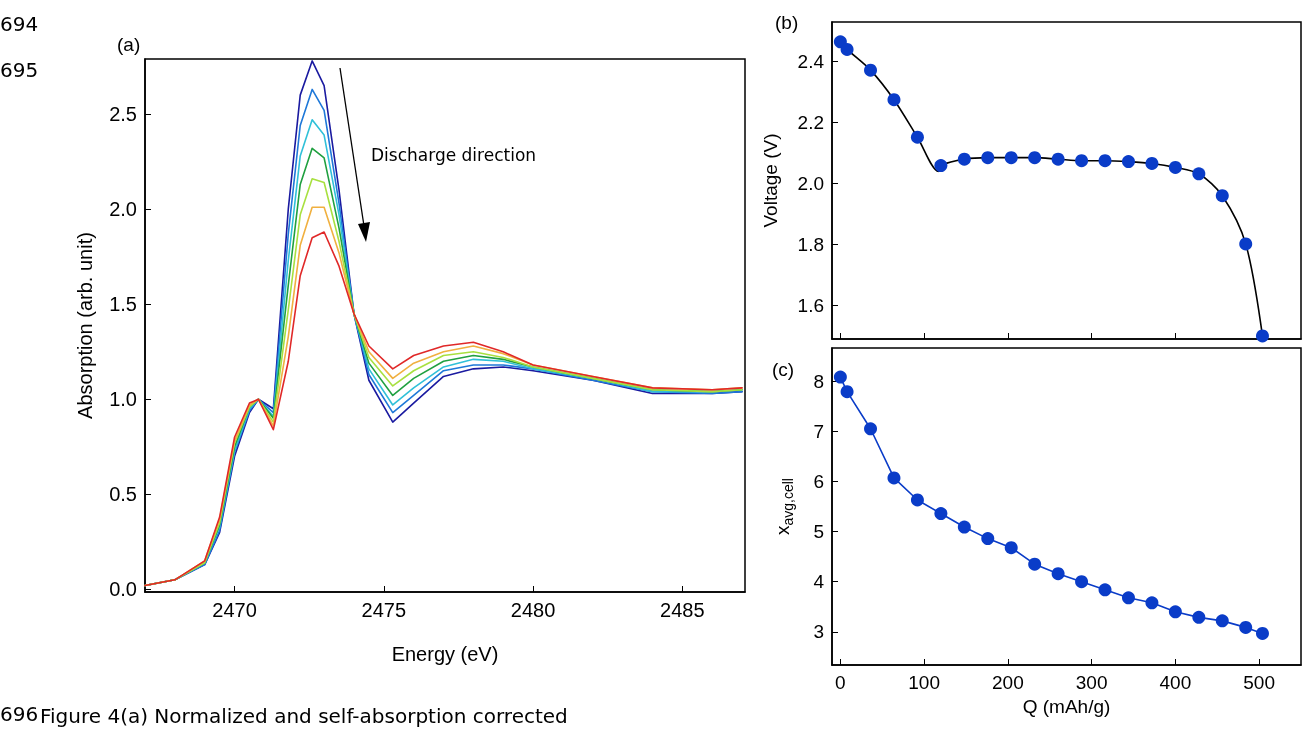 This screenshot has height=734, width=1303. What do you see at coordinates (1175, 682) in the screenshot?
I see `x-tick-label: 400` at bounding box center [1175, 682].